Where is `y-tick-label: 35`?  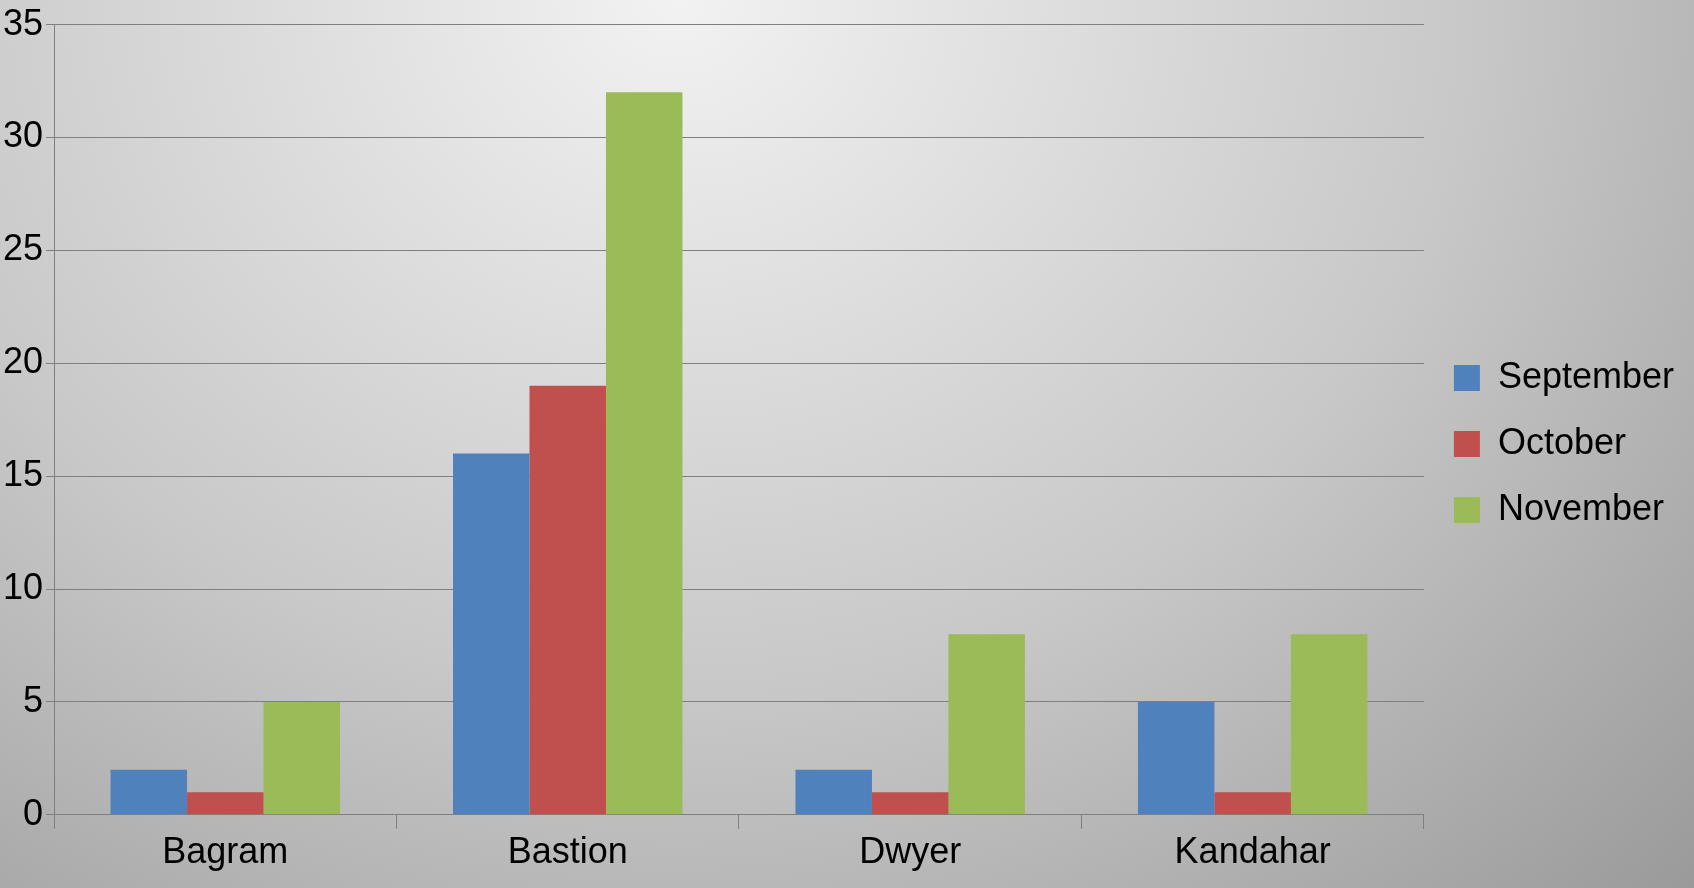 y-tick-label: 35 is located at coordinates (23, 22).